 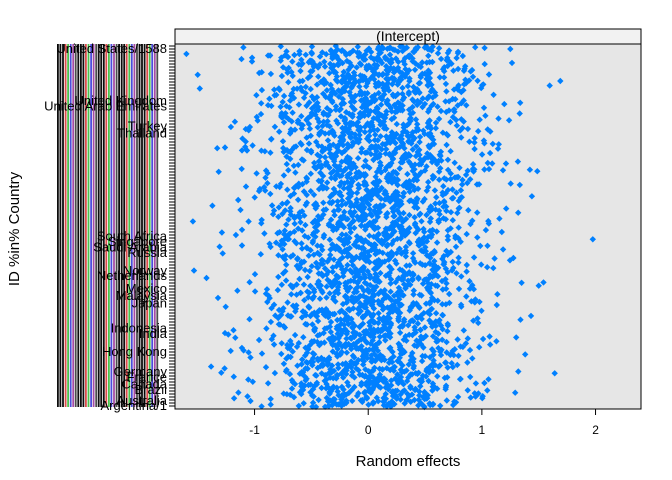 I want to click on y-tick-label: Netherlands, so click(x=132, y=275).